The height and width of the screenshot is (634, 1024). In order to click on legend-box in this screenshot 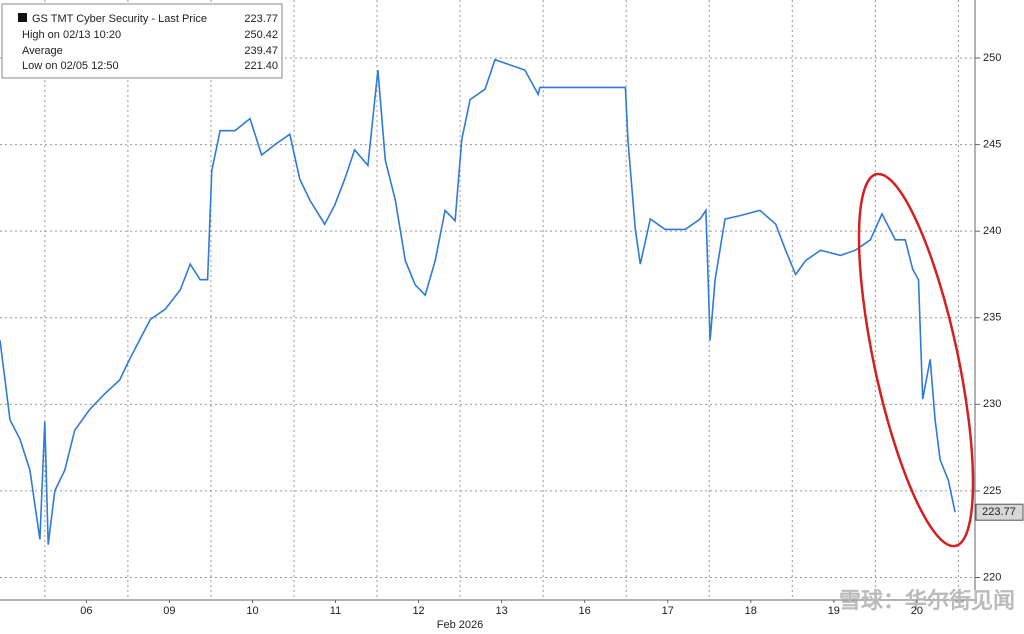, I will do `click(142, 41)`.